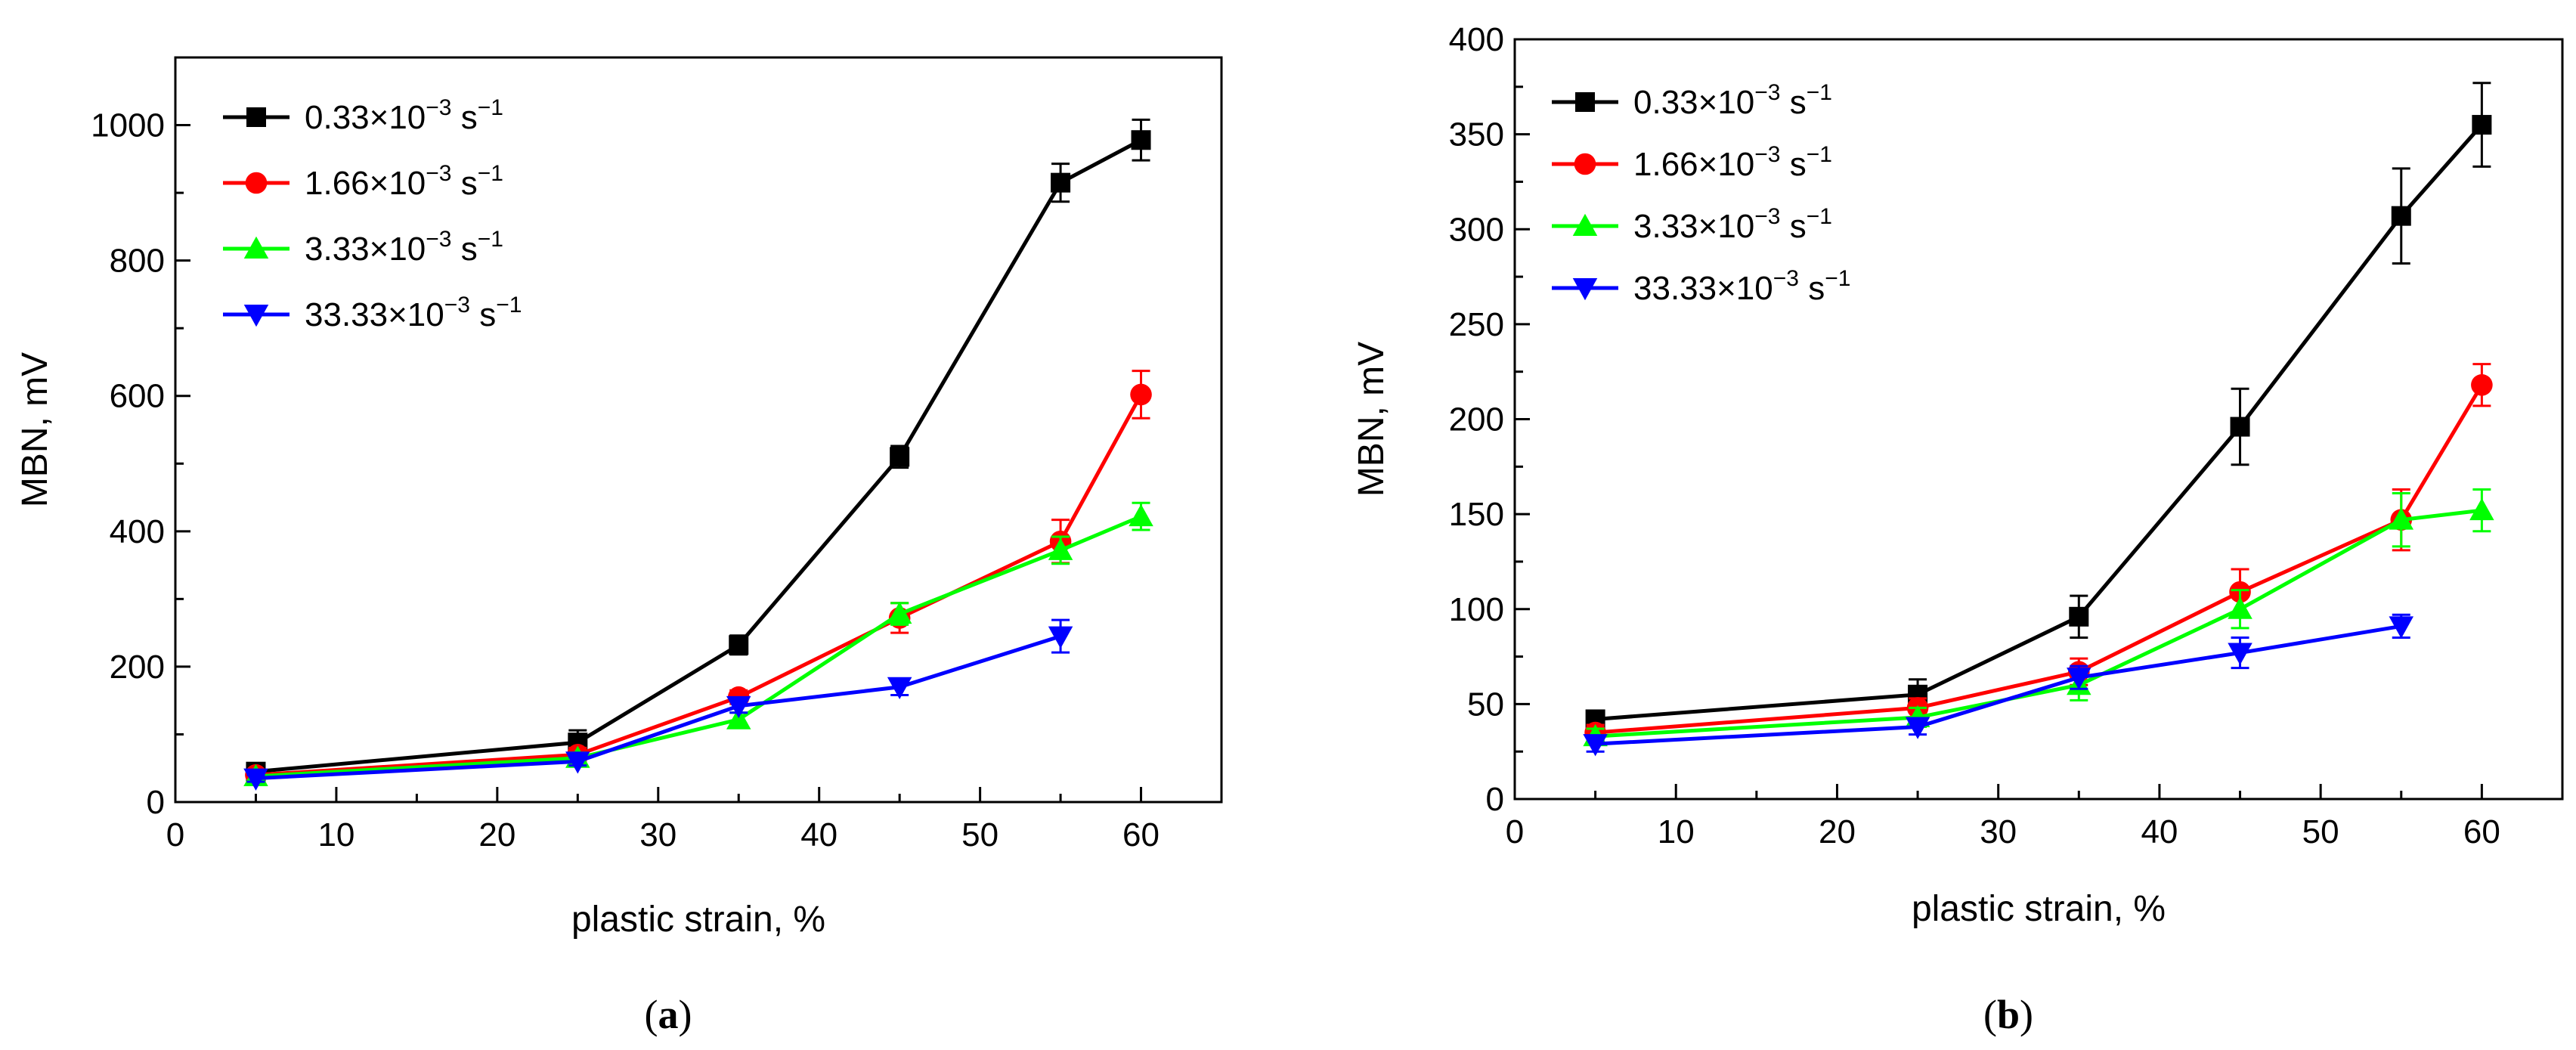 This screenshot has height=1050, width=2576. Describe the element at coordinates (404, 116) in the screenshot. I see `legend-label: 0.33×10−3 s−1` at that location.